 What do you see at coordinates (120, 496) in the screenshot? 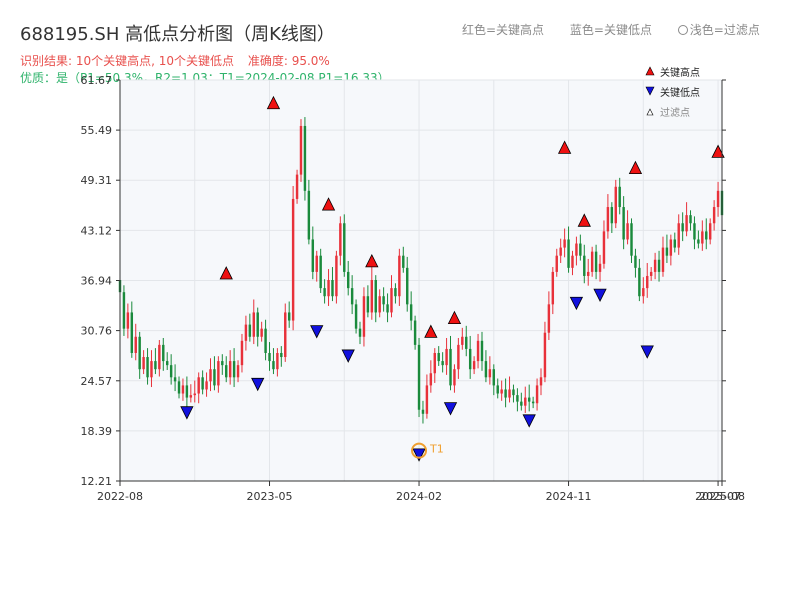
I see `x-tick-label: 2022-08` at bounding box center [120, 496].